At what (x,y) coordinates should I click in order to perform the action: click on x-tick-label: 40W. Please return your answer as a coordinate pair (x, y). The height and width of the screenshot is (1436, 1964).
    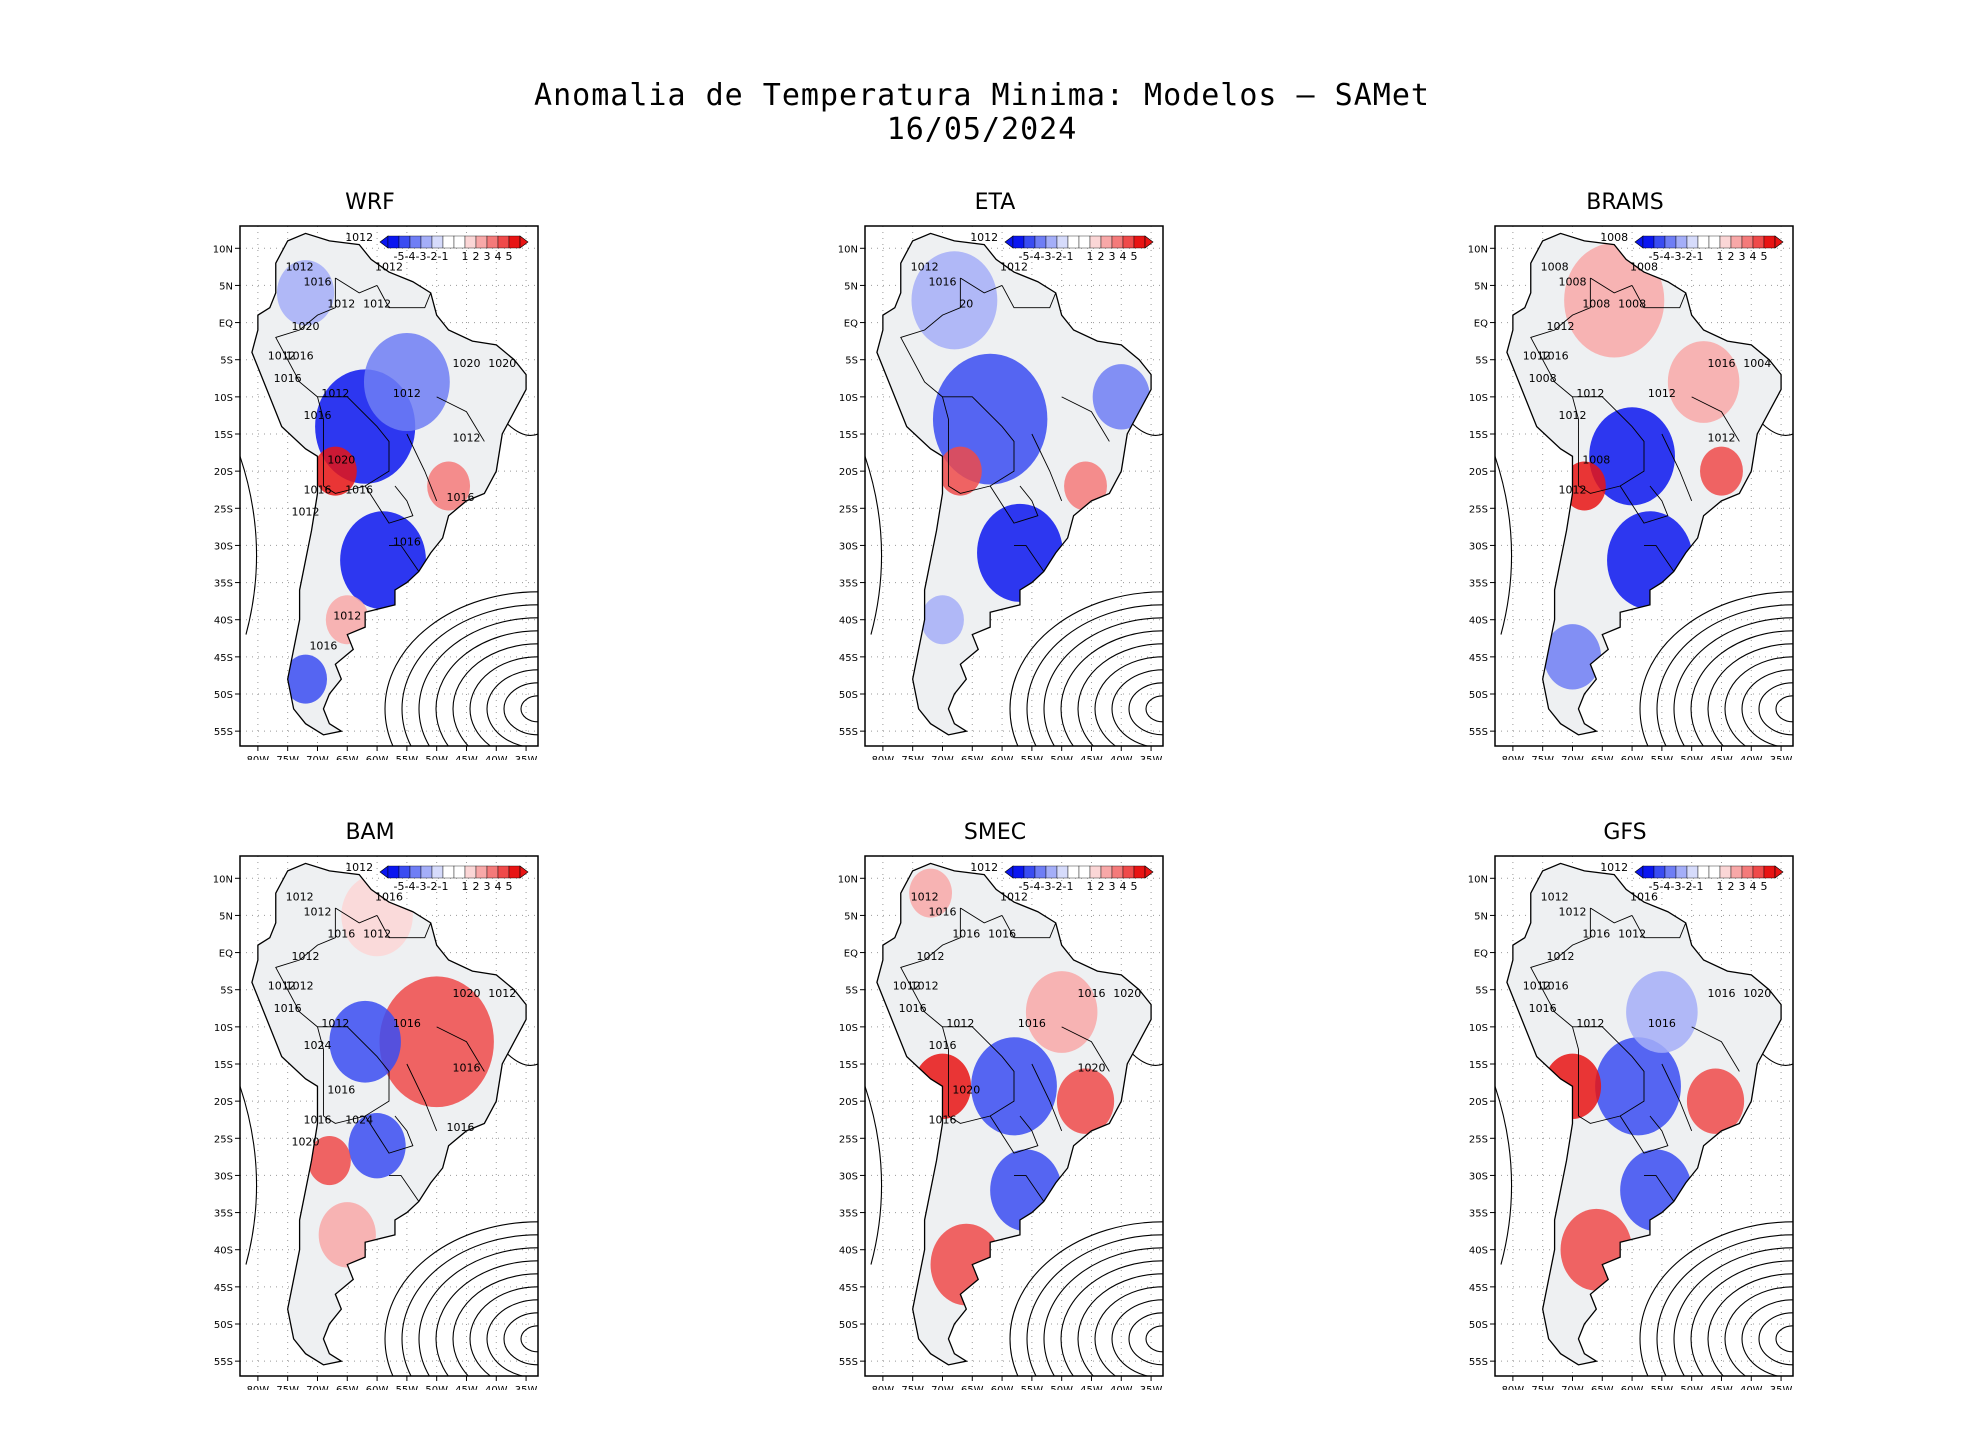
    Looking at the image, I should click on (1121, 757).